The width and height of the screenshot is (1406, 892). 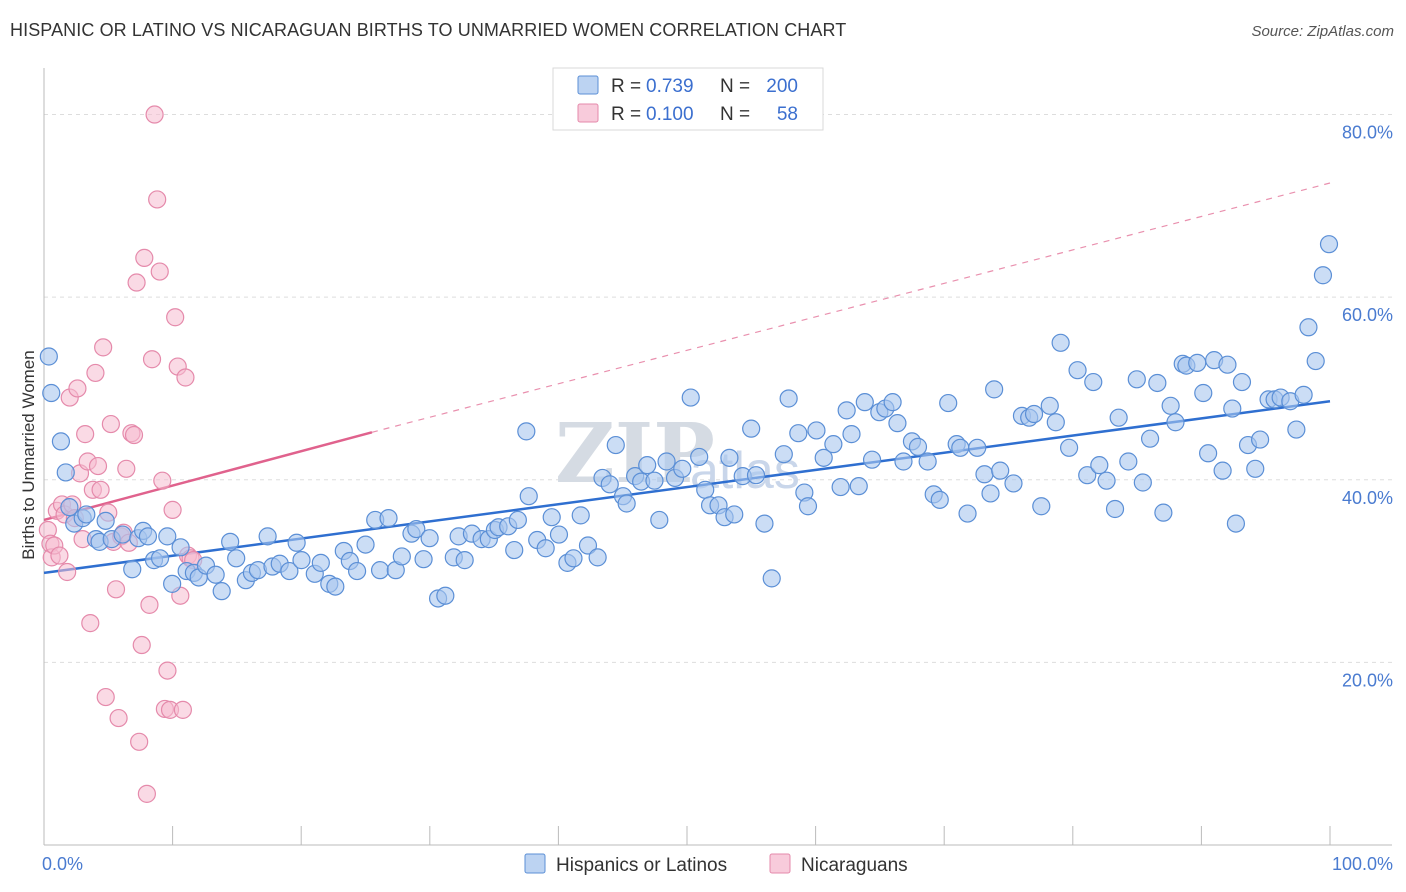 I want to click on x-tick-label-max: 100.0%, so click(x=1362, y=864).